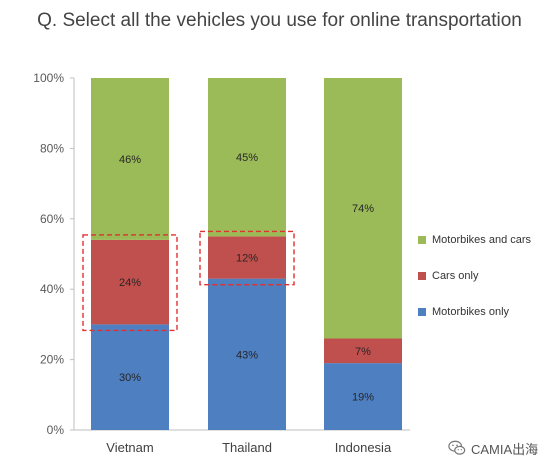 This screenshot has width=559, height=473. Describe the element at coordinates (488, 276) in the screenshot. I see `legend-item-cars-only: Cars only` at that location.